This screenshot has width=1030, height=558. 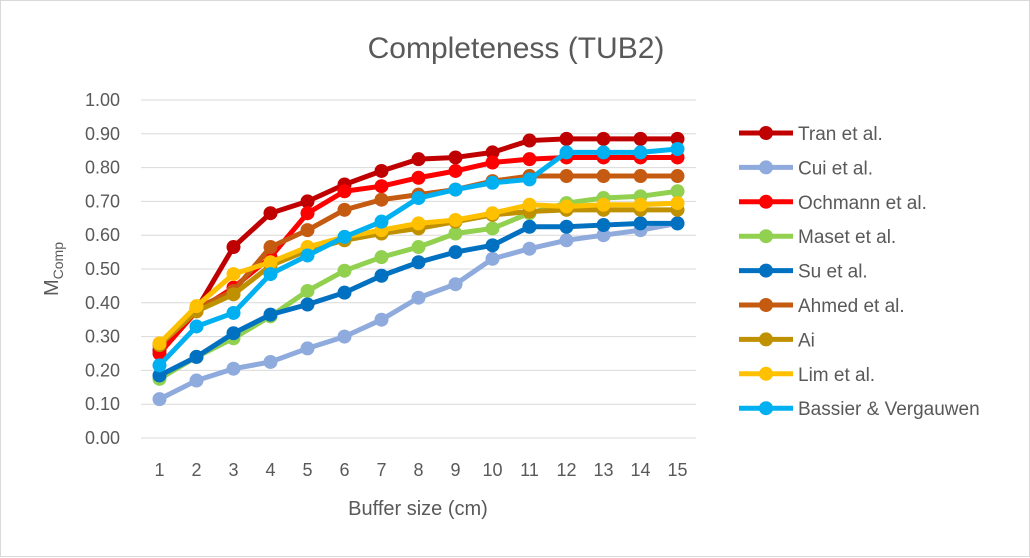 What do you see at coordinates (102, 201) in the screenshot?
I see `y-tick-label: 0.70` at bounding box center [102, 201].